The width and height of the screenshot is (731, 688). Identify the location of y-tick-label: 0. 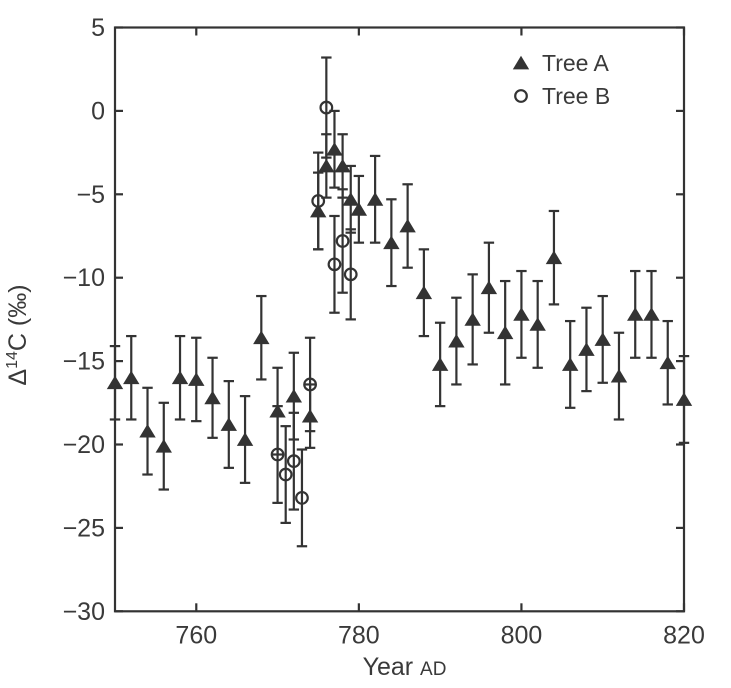
(98, 111).